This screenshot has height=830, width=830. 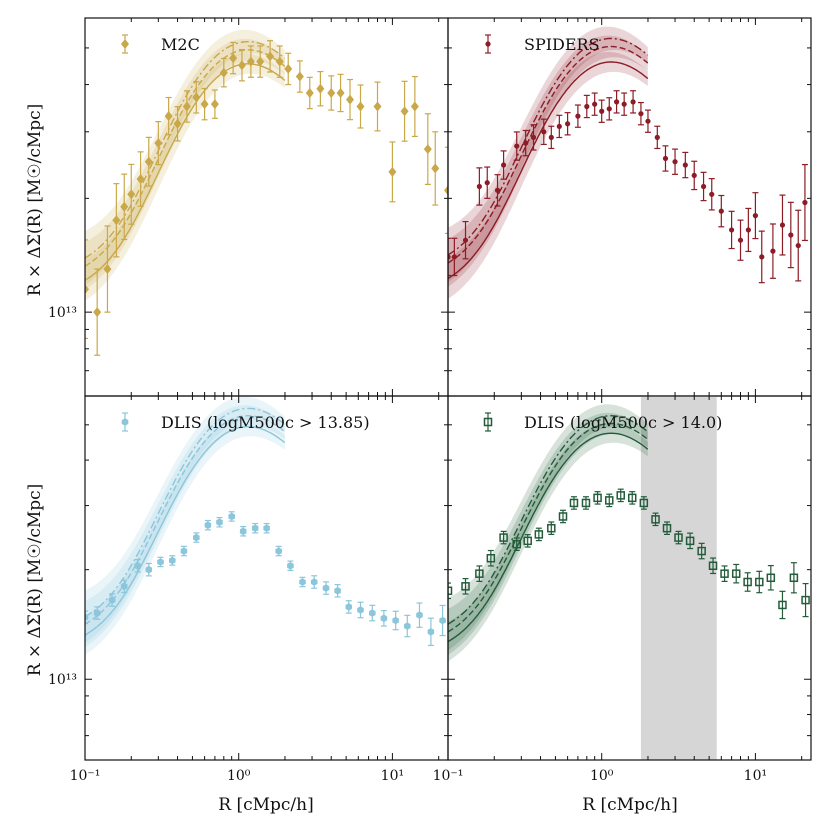 I want to click on legend: DLIS (logM500c > 14.0), so click(x=602, y=422).